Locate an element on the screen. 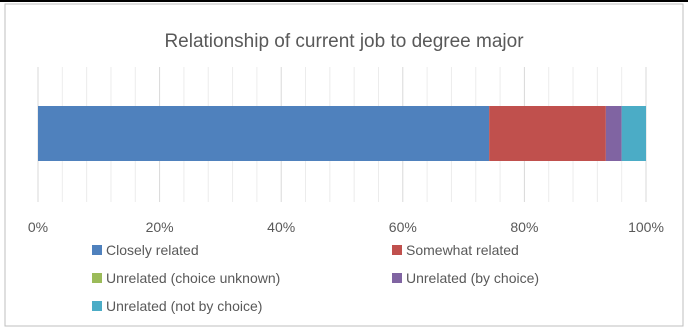 The image size is (688, 330). x-tick-label: 20% is located at coordinates (160, 227).